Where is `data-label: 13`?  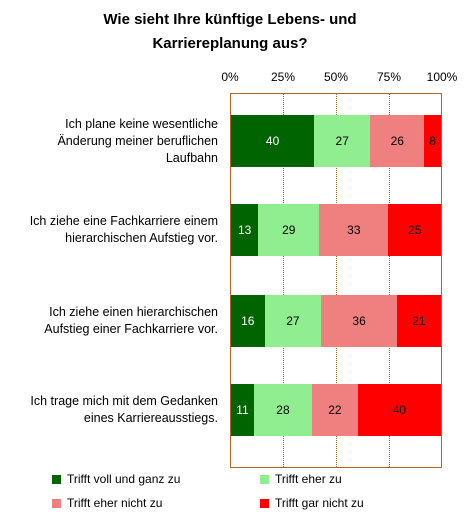 data-label: 13 is located at coordinates (244, 230).